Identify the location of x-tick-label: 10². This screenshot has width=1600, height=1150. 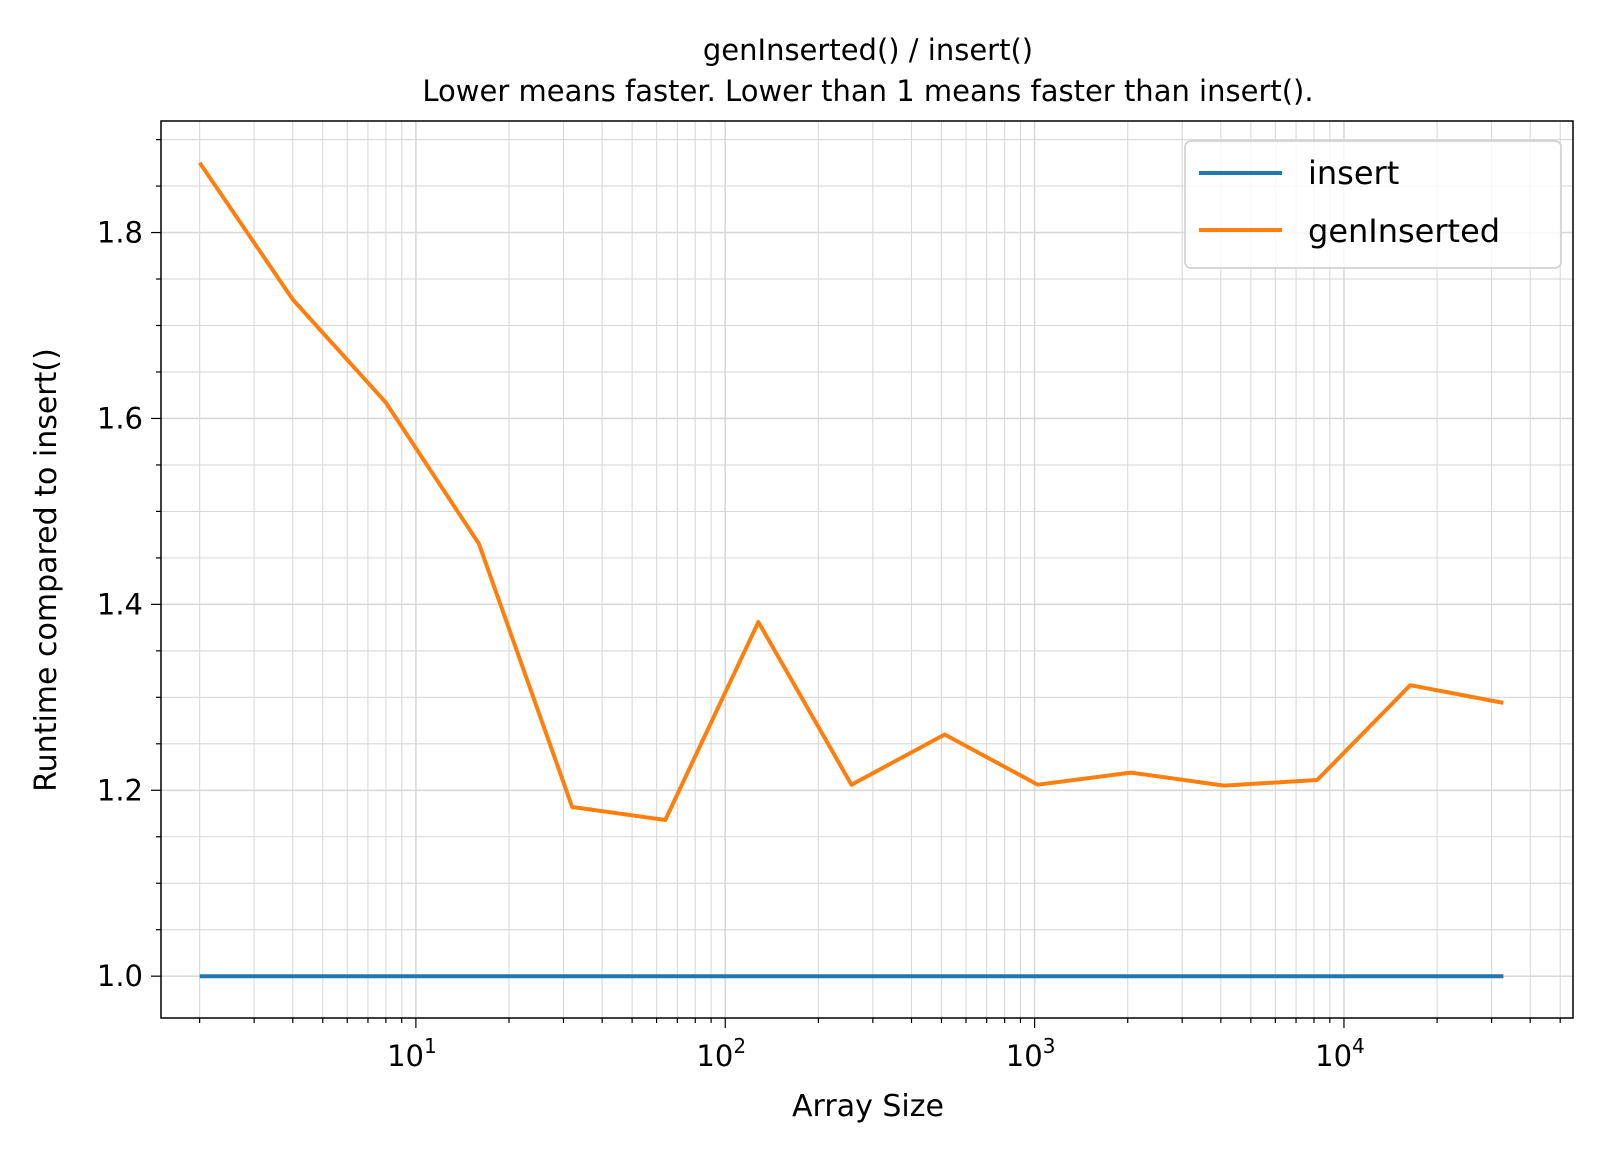
(721, 1053).